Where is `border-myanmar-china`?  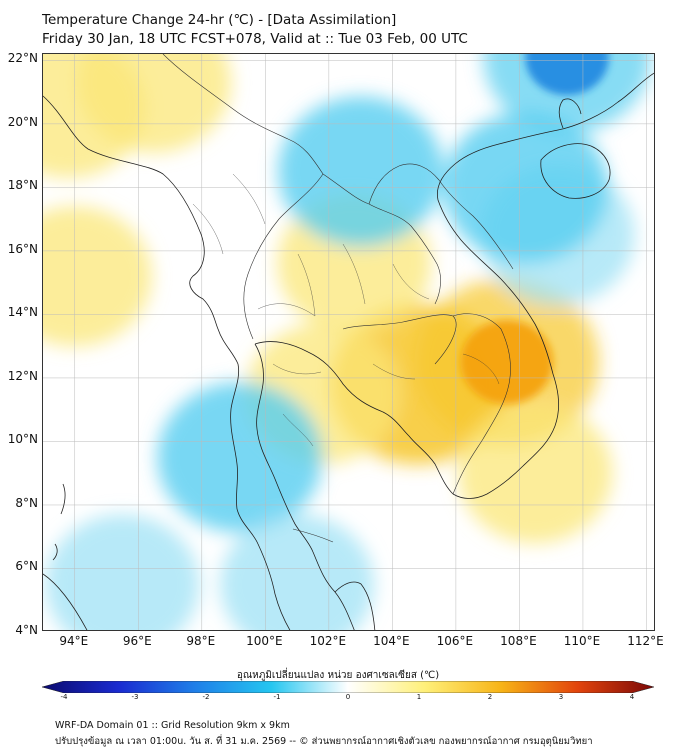
border-myanmar-china is located at coordinates (243, 114).